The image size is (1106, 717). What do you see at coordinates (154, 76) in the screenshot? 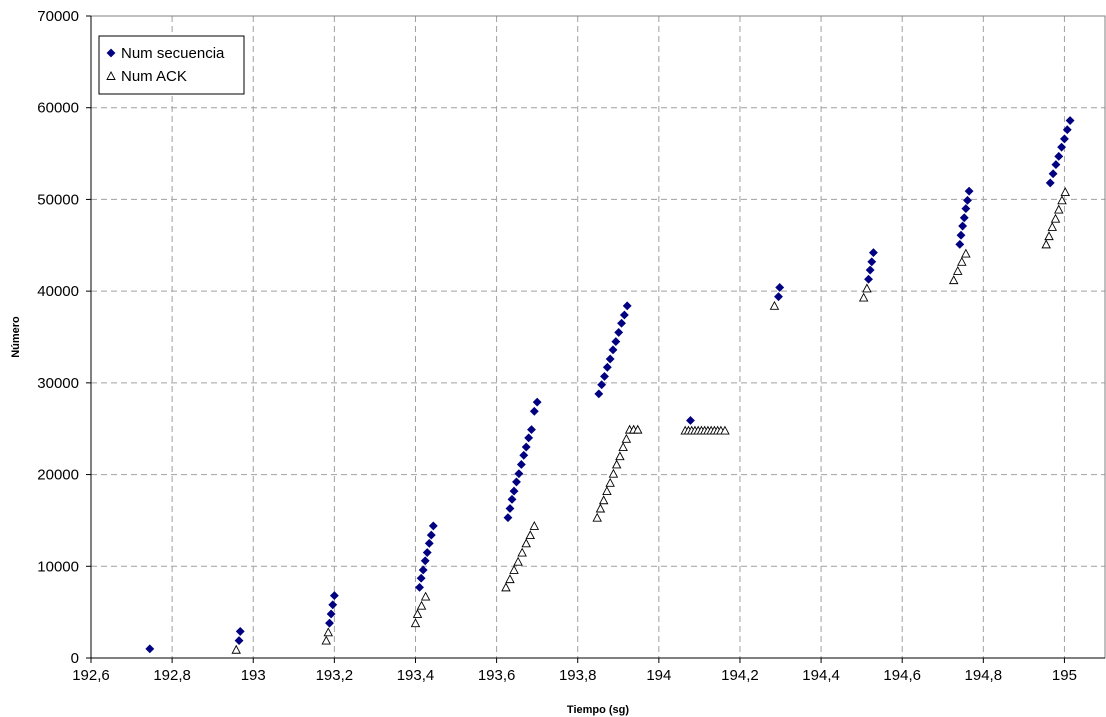
I see `legend-label: Num ACK` at bounding box center [154, 76].